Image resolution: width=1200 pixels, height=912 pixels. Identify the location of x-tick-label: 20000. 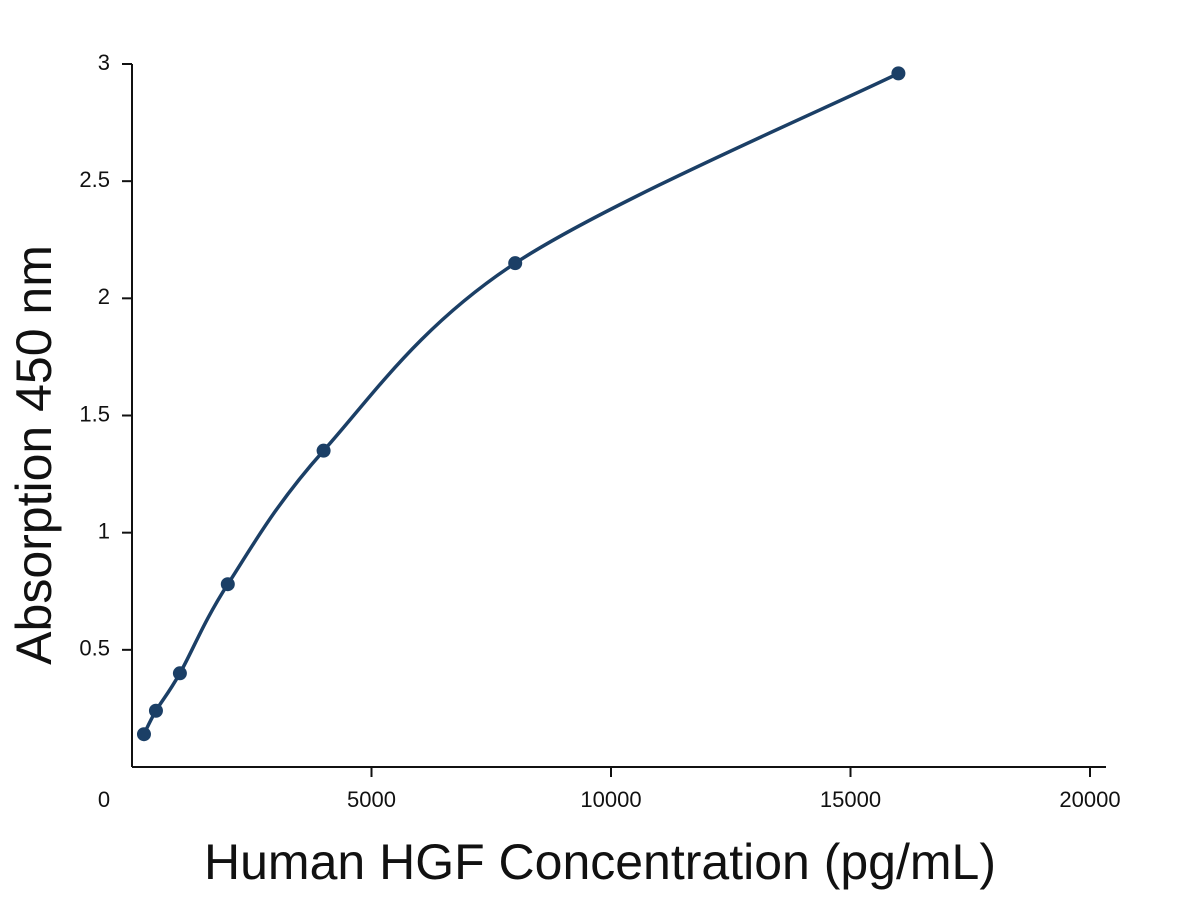
(1089, 799).